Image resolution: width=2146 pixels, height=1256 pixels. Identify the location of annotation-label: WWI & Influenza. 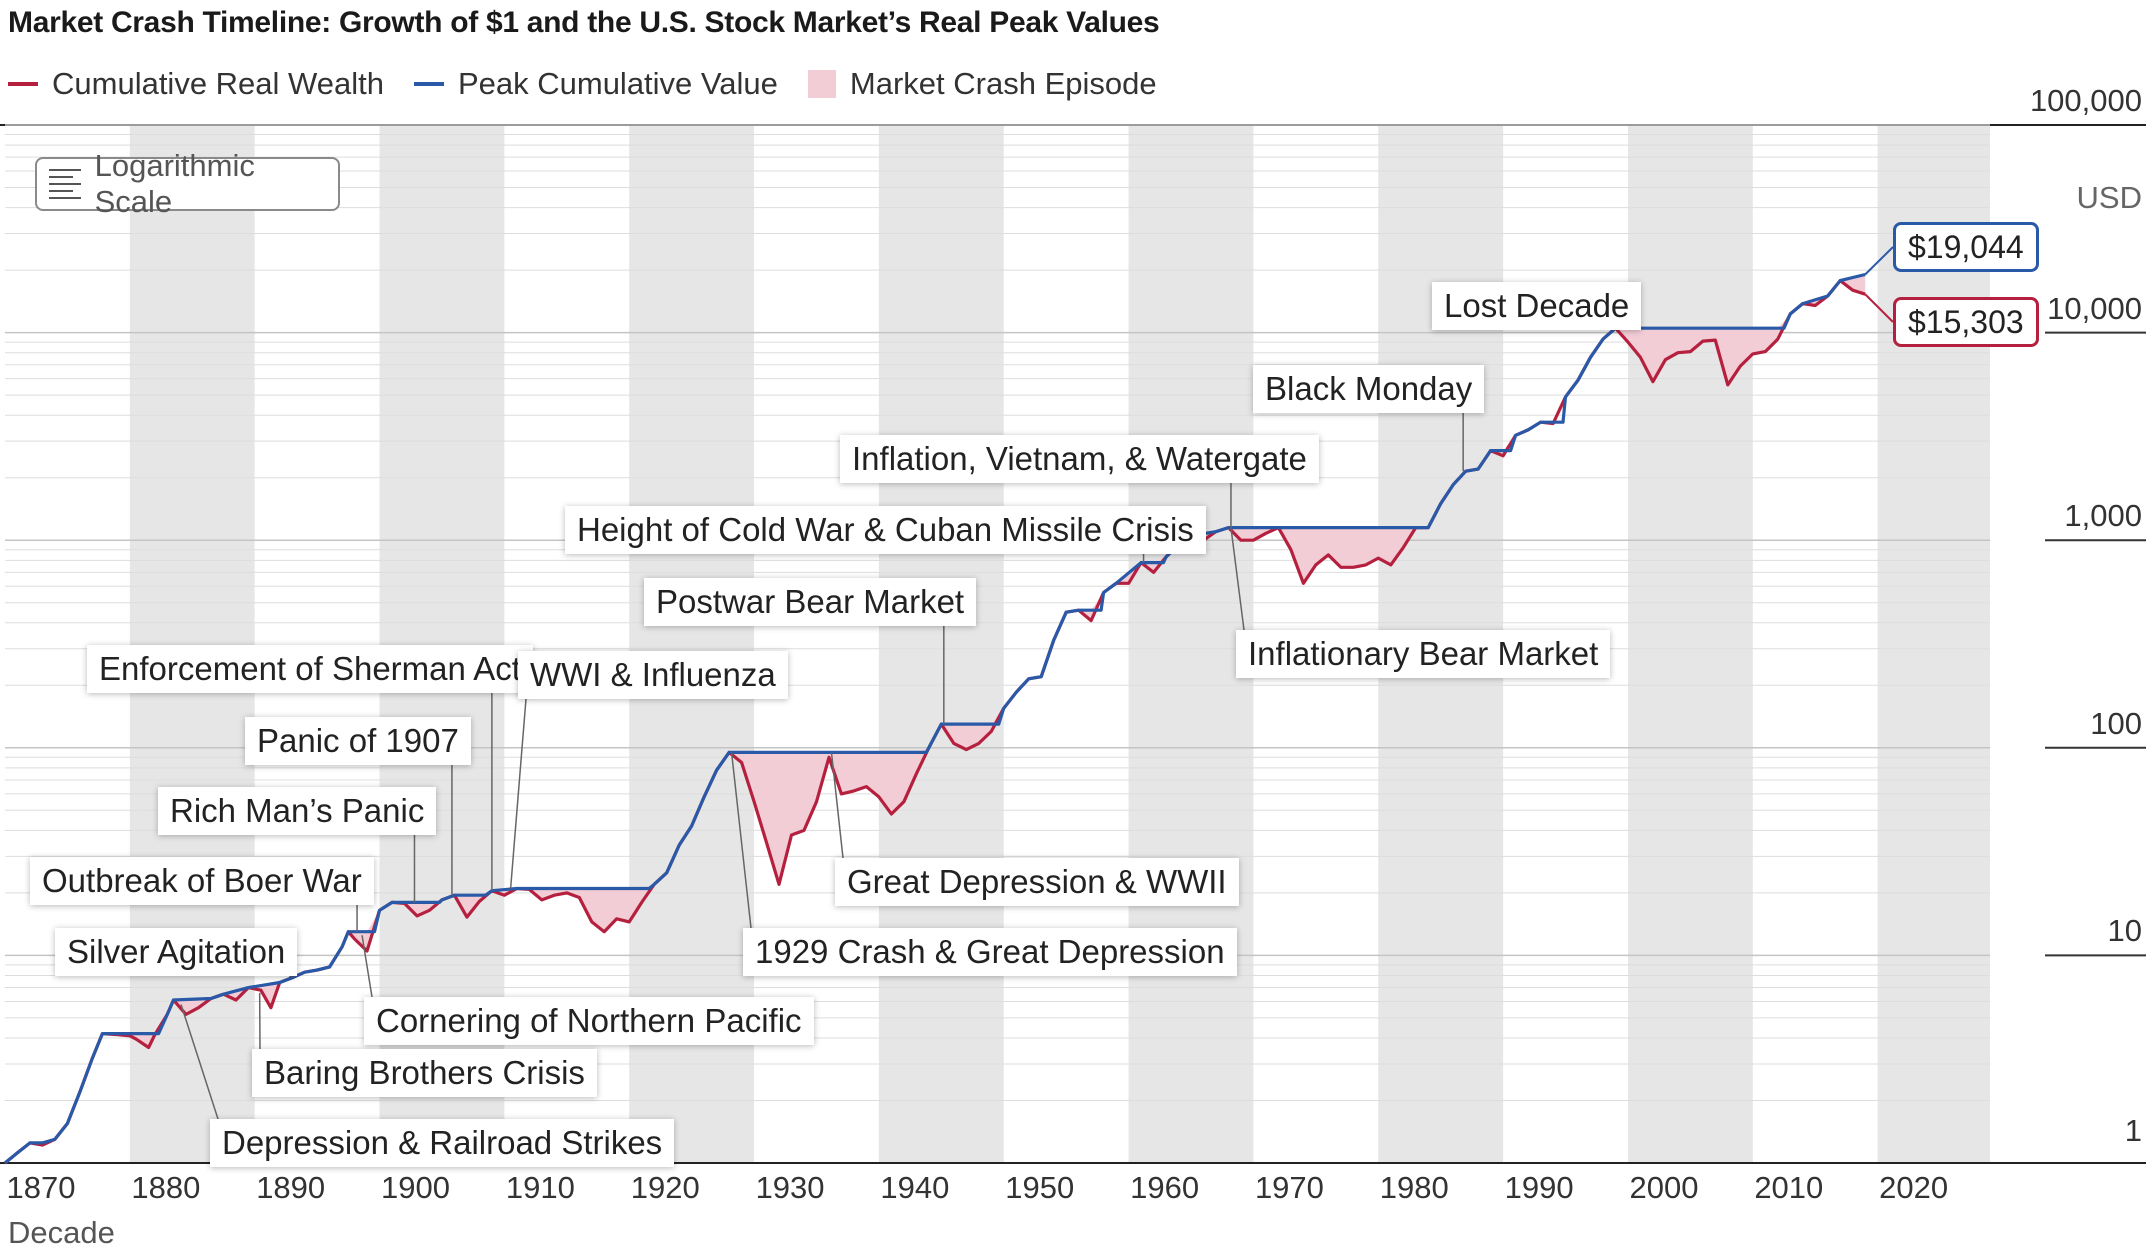
(653, 675).